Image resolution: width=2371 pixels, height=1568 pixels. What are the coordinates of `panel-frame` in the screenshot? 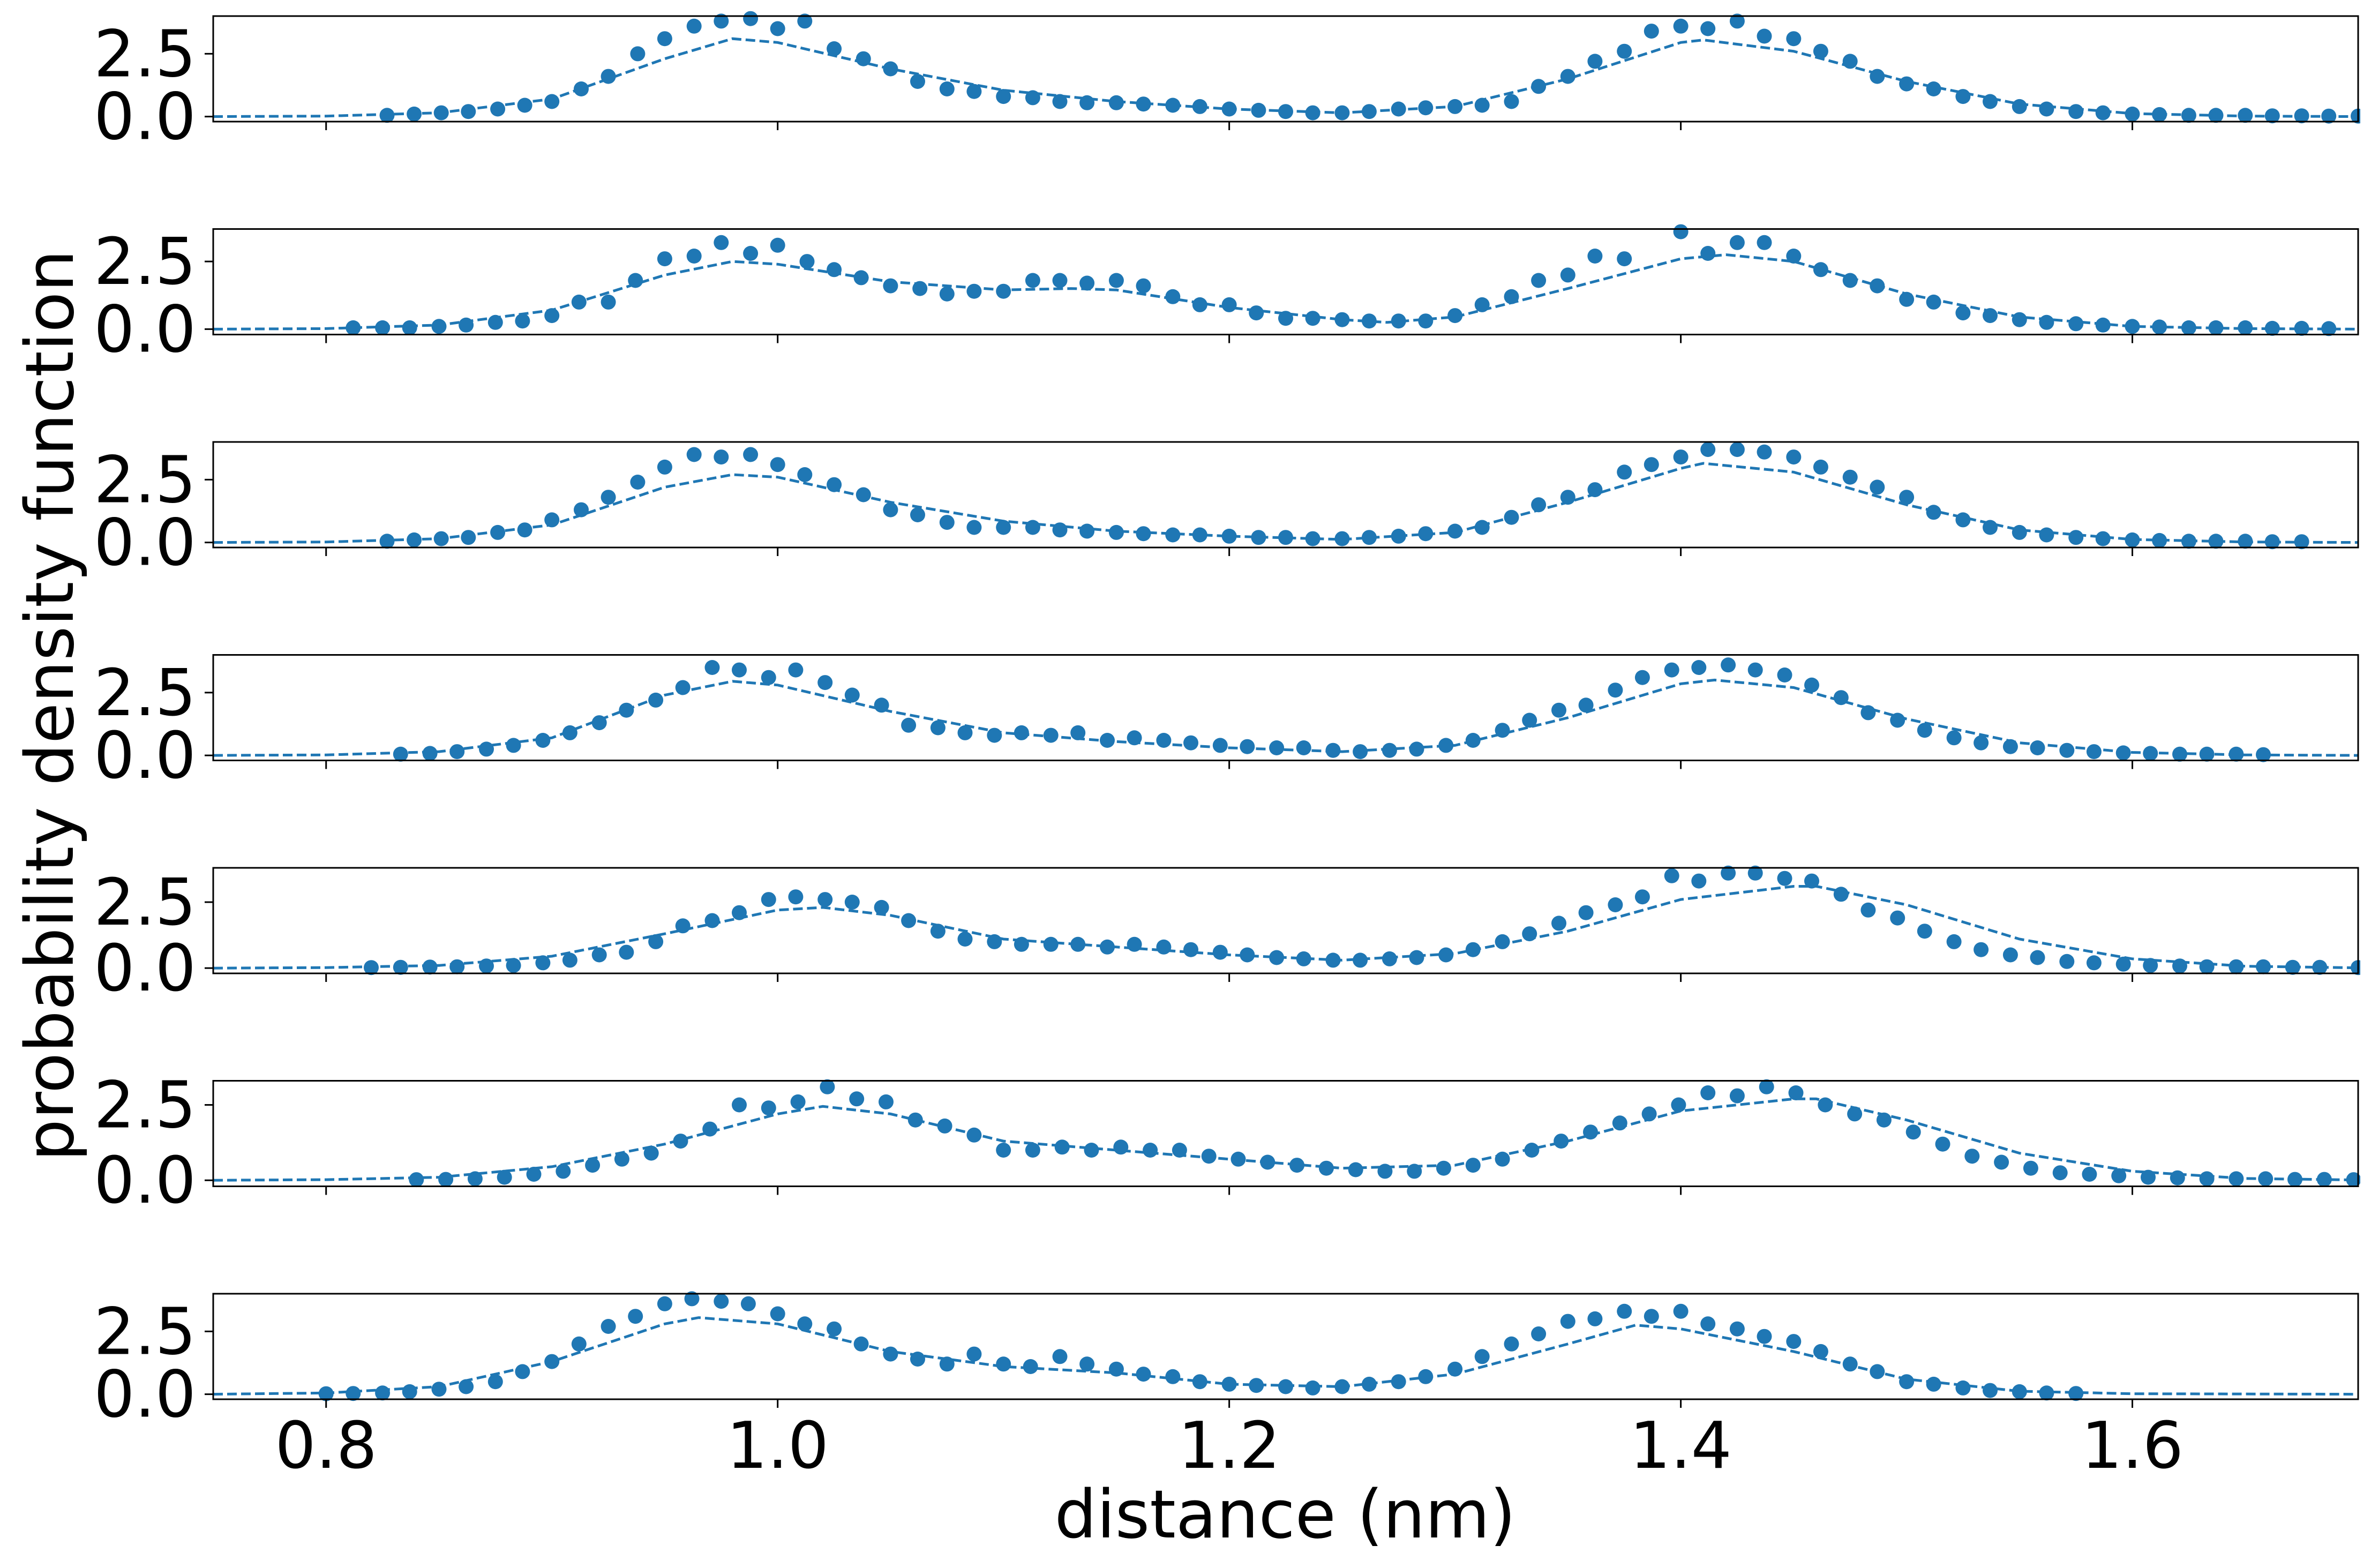 It's located at (1285, 1346).